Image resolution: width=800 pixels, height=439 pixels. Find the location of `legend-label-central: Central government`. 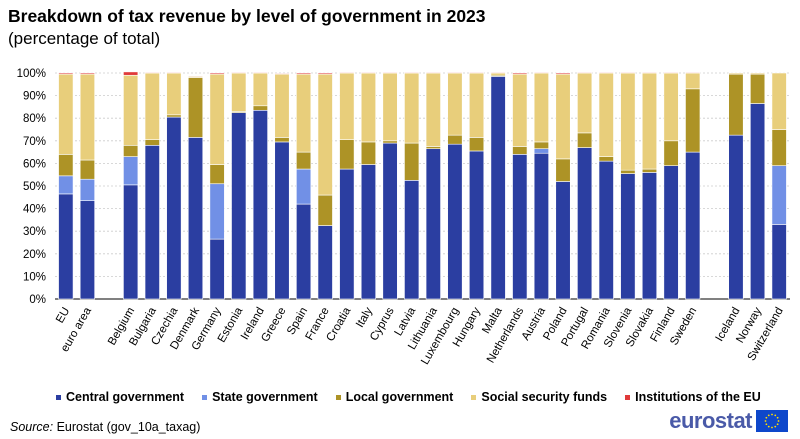

legend-label-central: Central government is located at coordinates (125, 397).